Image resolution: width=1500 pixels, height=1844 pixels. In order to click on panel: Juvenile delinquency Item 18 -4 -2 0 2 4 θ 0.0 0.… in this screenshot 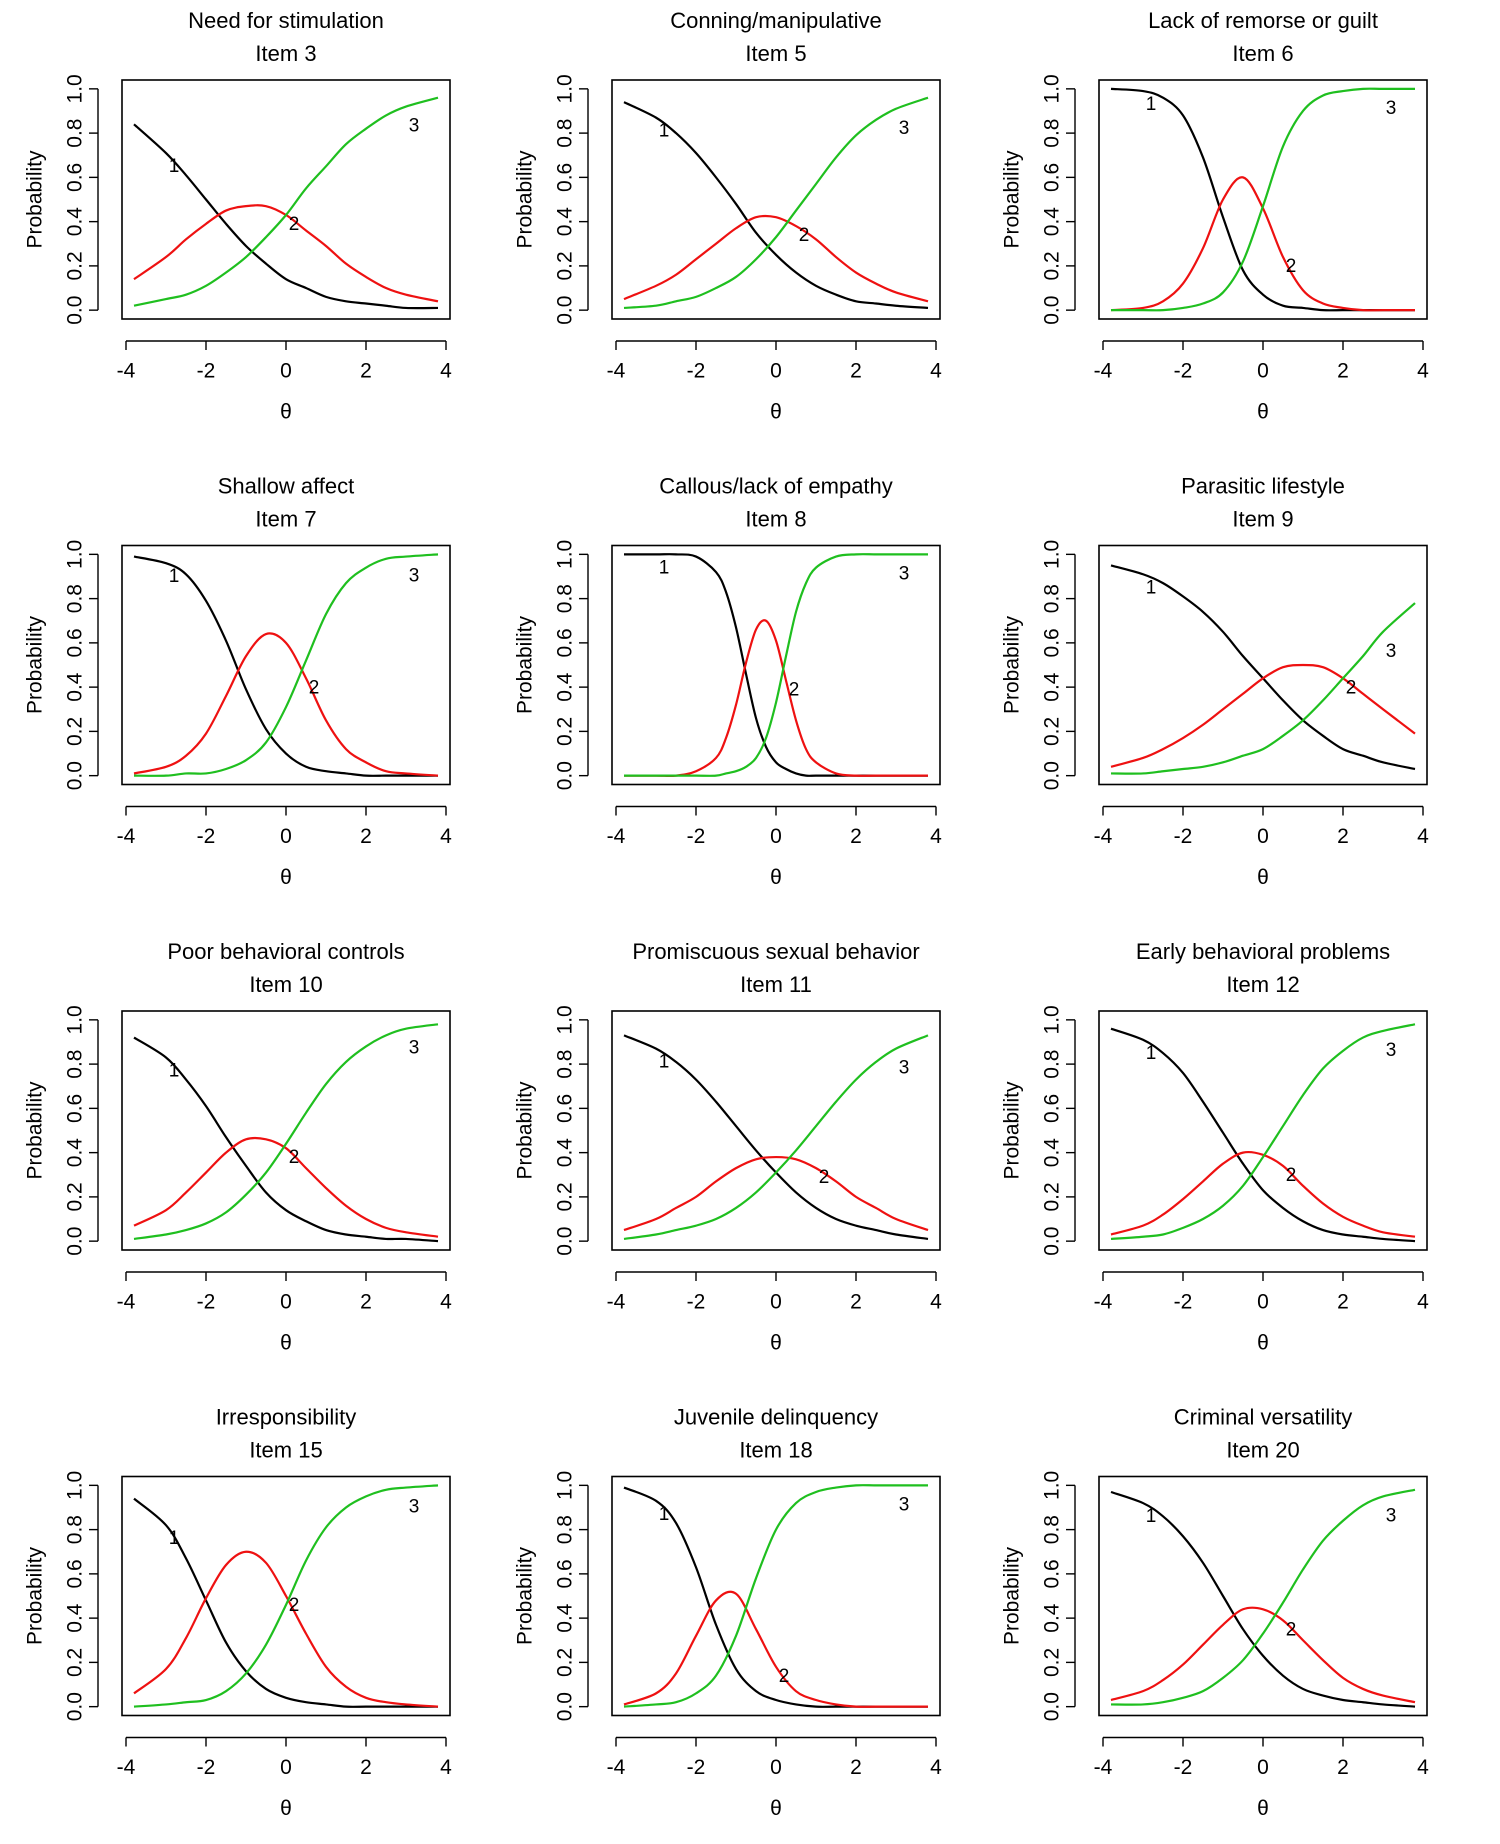, I will do `click(728, 1612)`.